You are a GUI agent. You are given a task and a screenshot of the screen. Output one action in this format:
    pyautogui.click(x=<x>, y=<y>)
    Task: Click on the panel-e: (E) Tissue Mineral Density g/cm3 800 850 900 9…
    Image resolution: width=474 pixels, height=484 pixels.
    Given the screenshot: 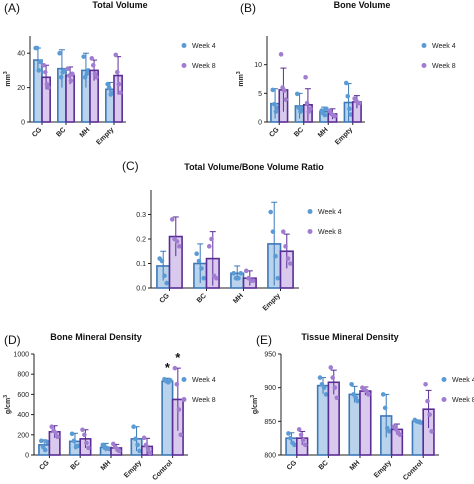 What is the action you would take?
    pyautogui.click(x=362, y=407)
    